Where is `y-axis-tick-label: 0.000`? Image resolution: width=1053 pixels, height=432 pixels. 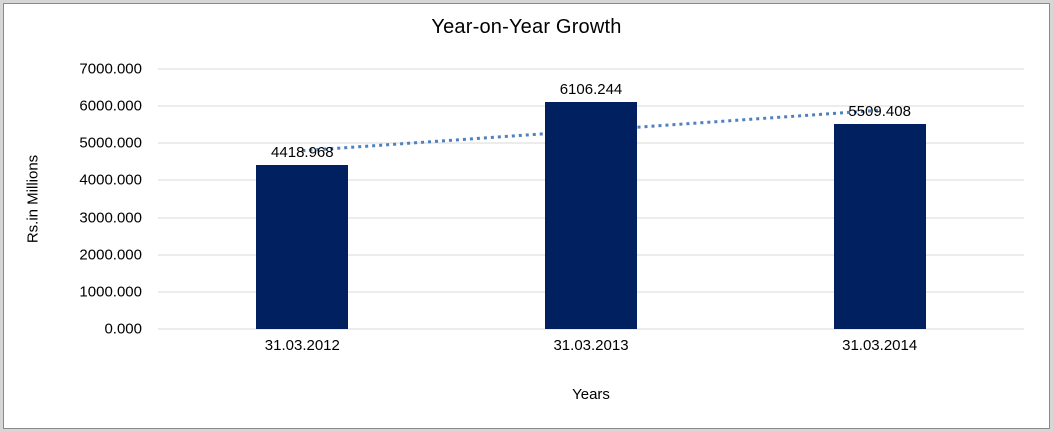
y-axis-tick-label: 0.000 is located at coordinates (123, 329).